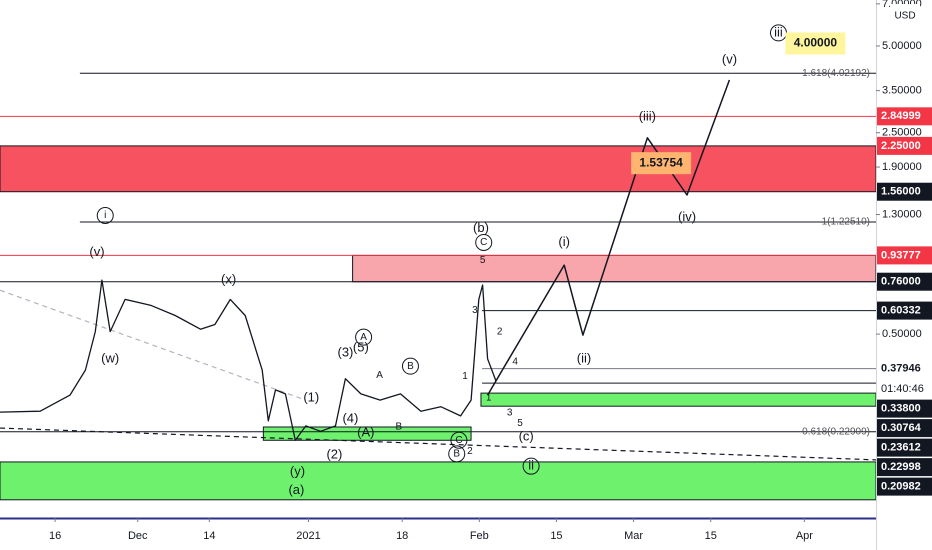 The width and height of the screenshot is (932, 550). I want to click on y-tick-label: 1.30000, so click(902, 214).